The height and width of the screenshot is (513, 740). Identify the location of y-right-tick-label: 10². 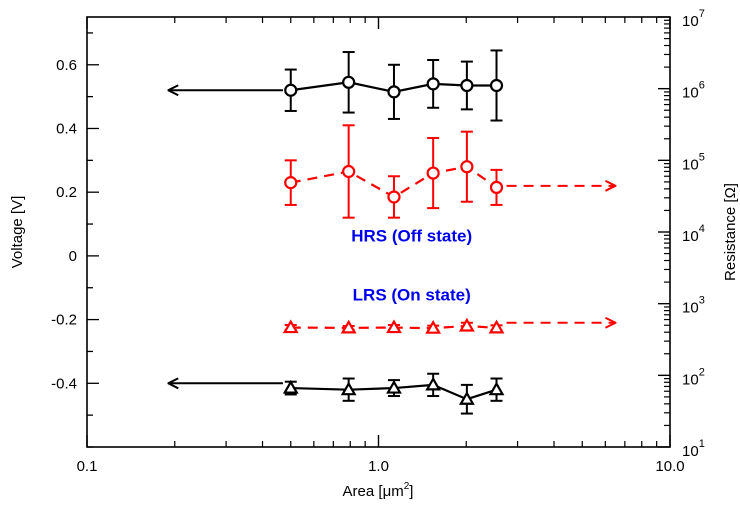
(693, 377).